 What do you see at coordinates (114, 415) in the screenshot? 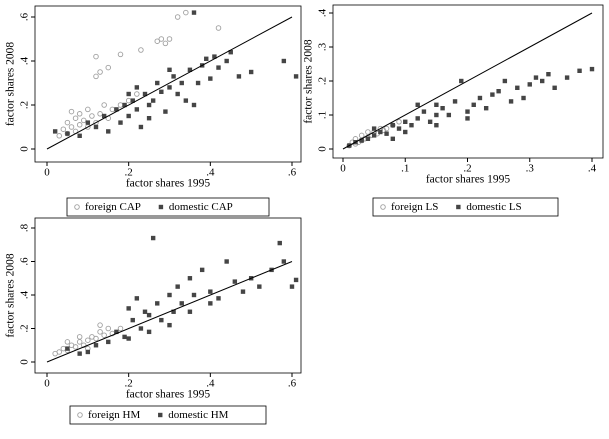
I see `legend-label: foreign HM` at bounding box center [114, 415].